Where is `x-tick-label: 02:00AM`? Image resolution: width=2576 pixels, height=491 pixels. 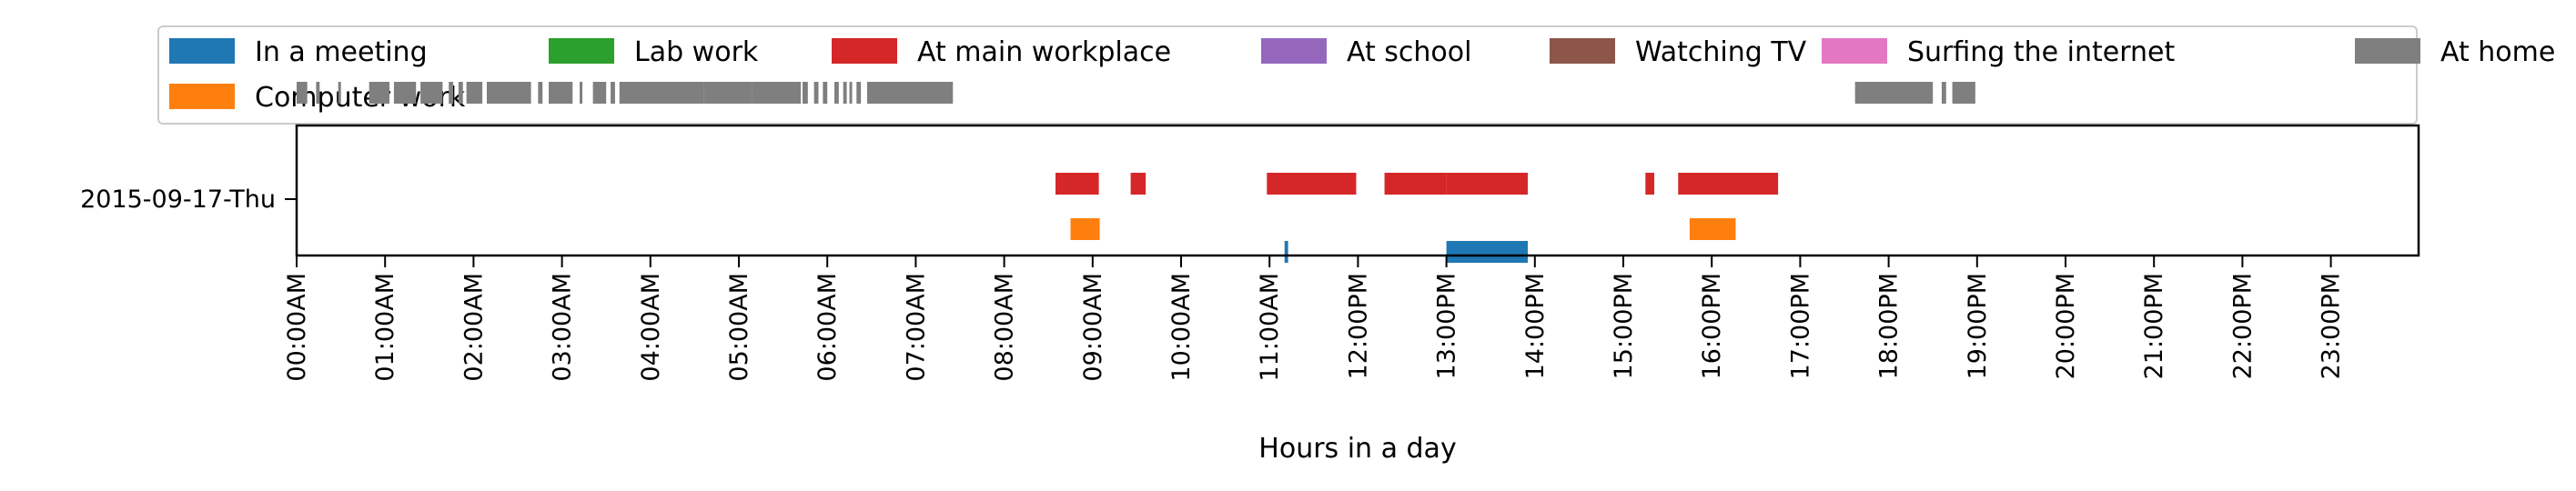
x-tick-label: 02:00AM is located at coordinates (474, 327).